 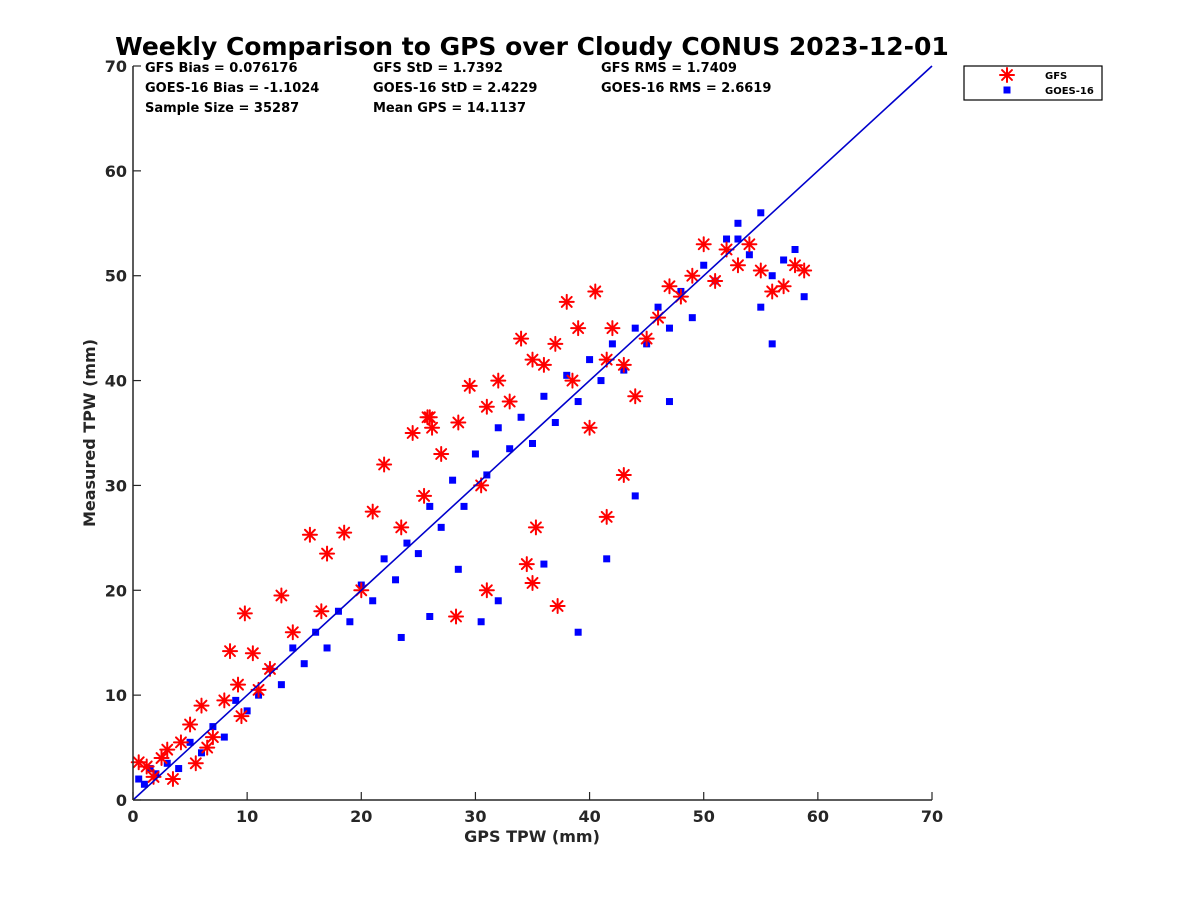 I want to click on legend-box, so click(x=1033, y=83).